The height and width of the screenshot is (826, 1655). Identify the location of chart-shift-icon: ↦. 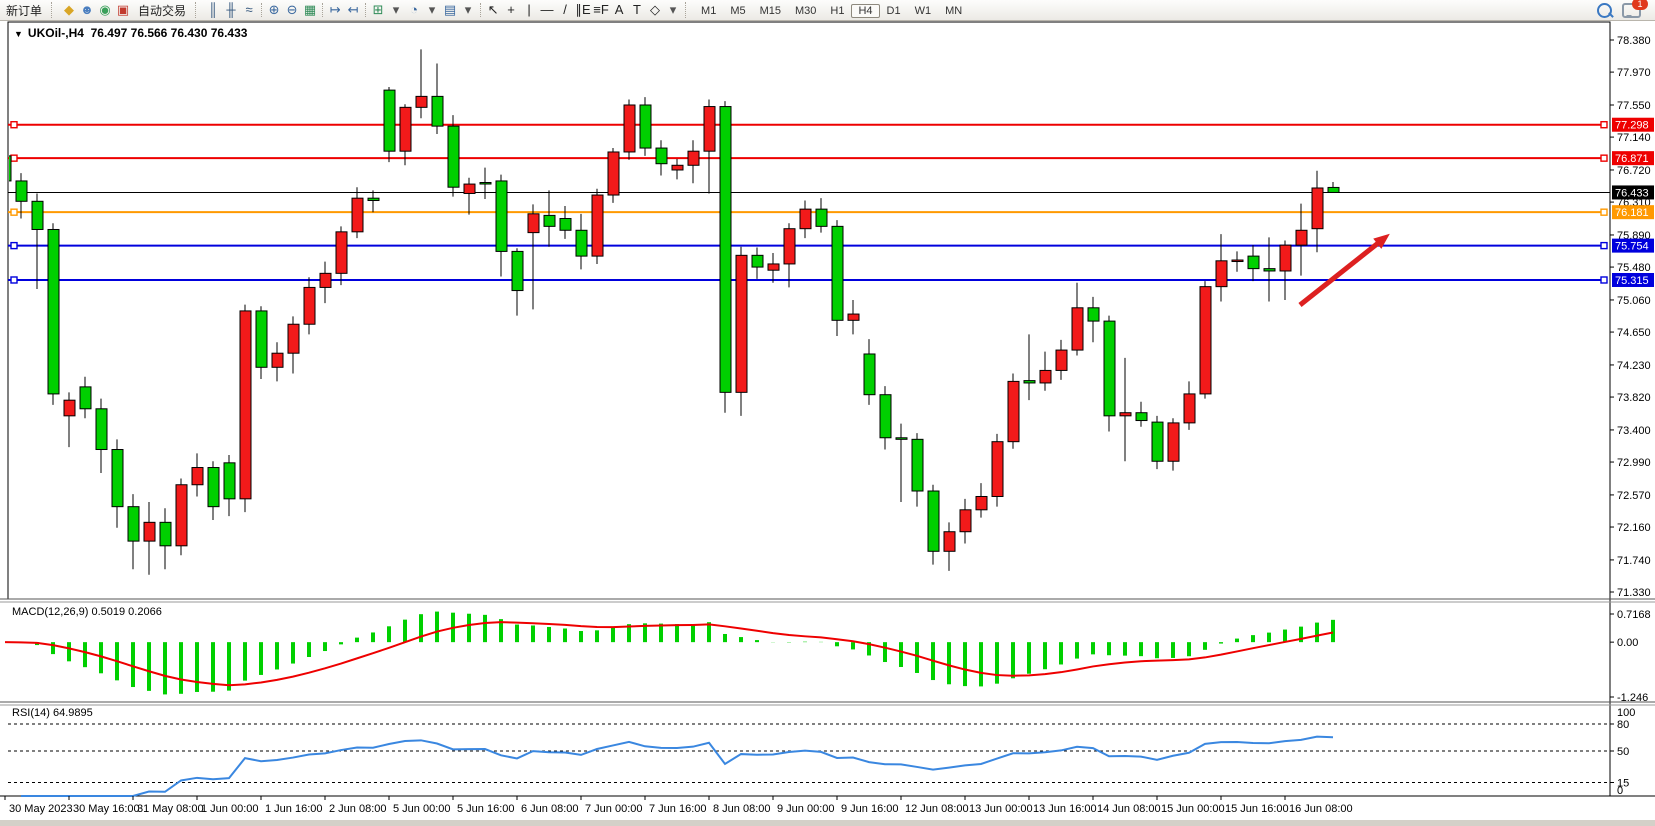
(335, 9).